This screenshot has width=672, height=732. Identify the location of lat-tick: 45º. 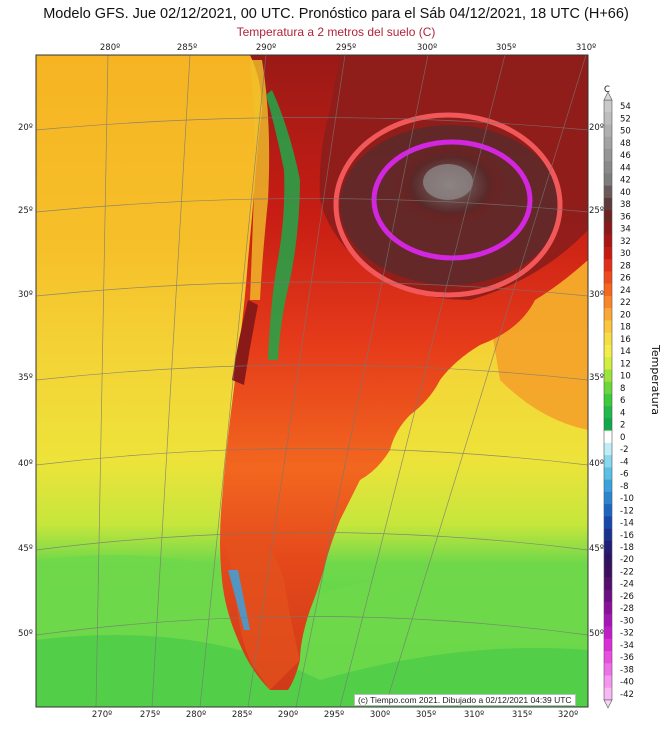
(596, 549).